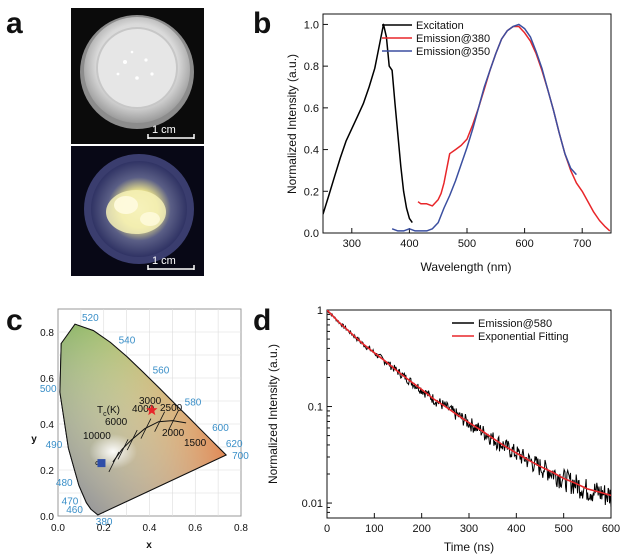 This screenshot has width=621, height=557. I want to click on chart-c-ytick-label: 0.2, so click(47, 471).